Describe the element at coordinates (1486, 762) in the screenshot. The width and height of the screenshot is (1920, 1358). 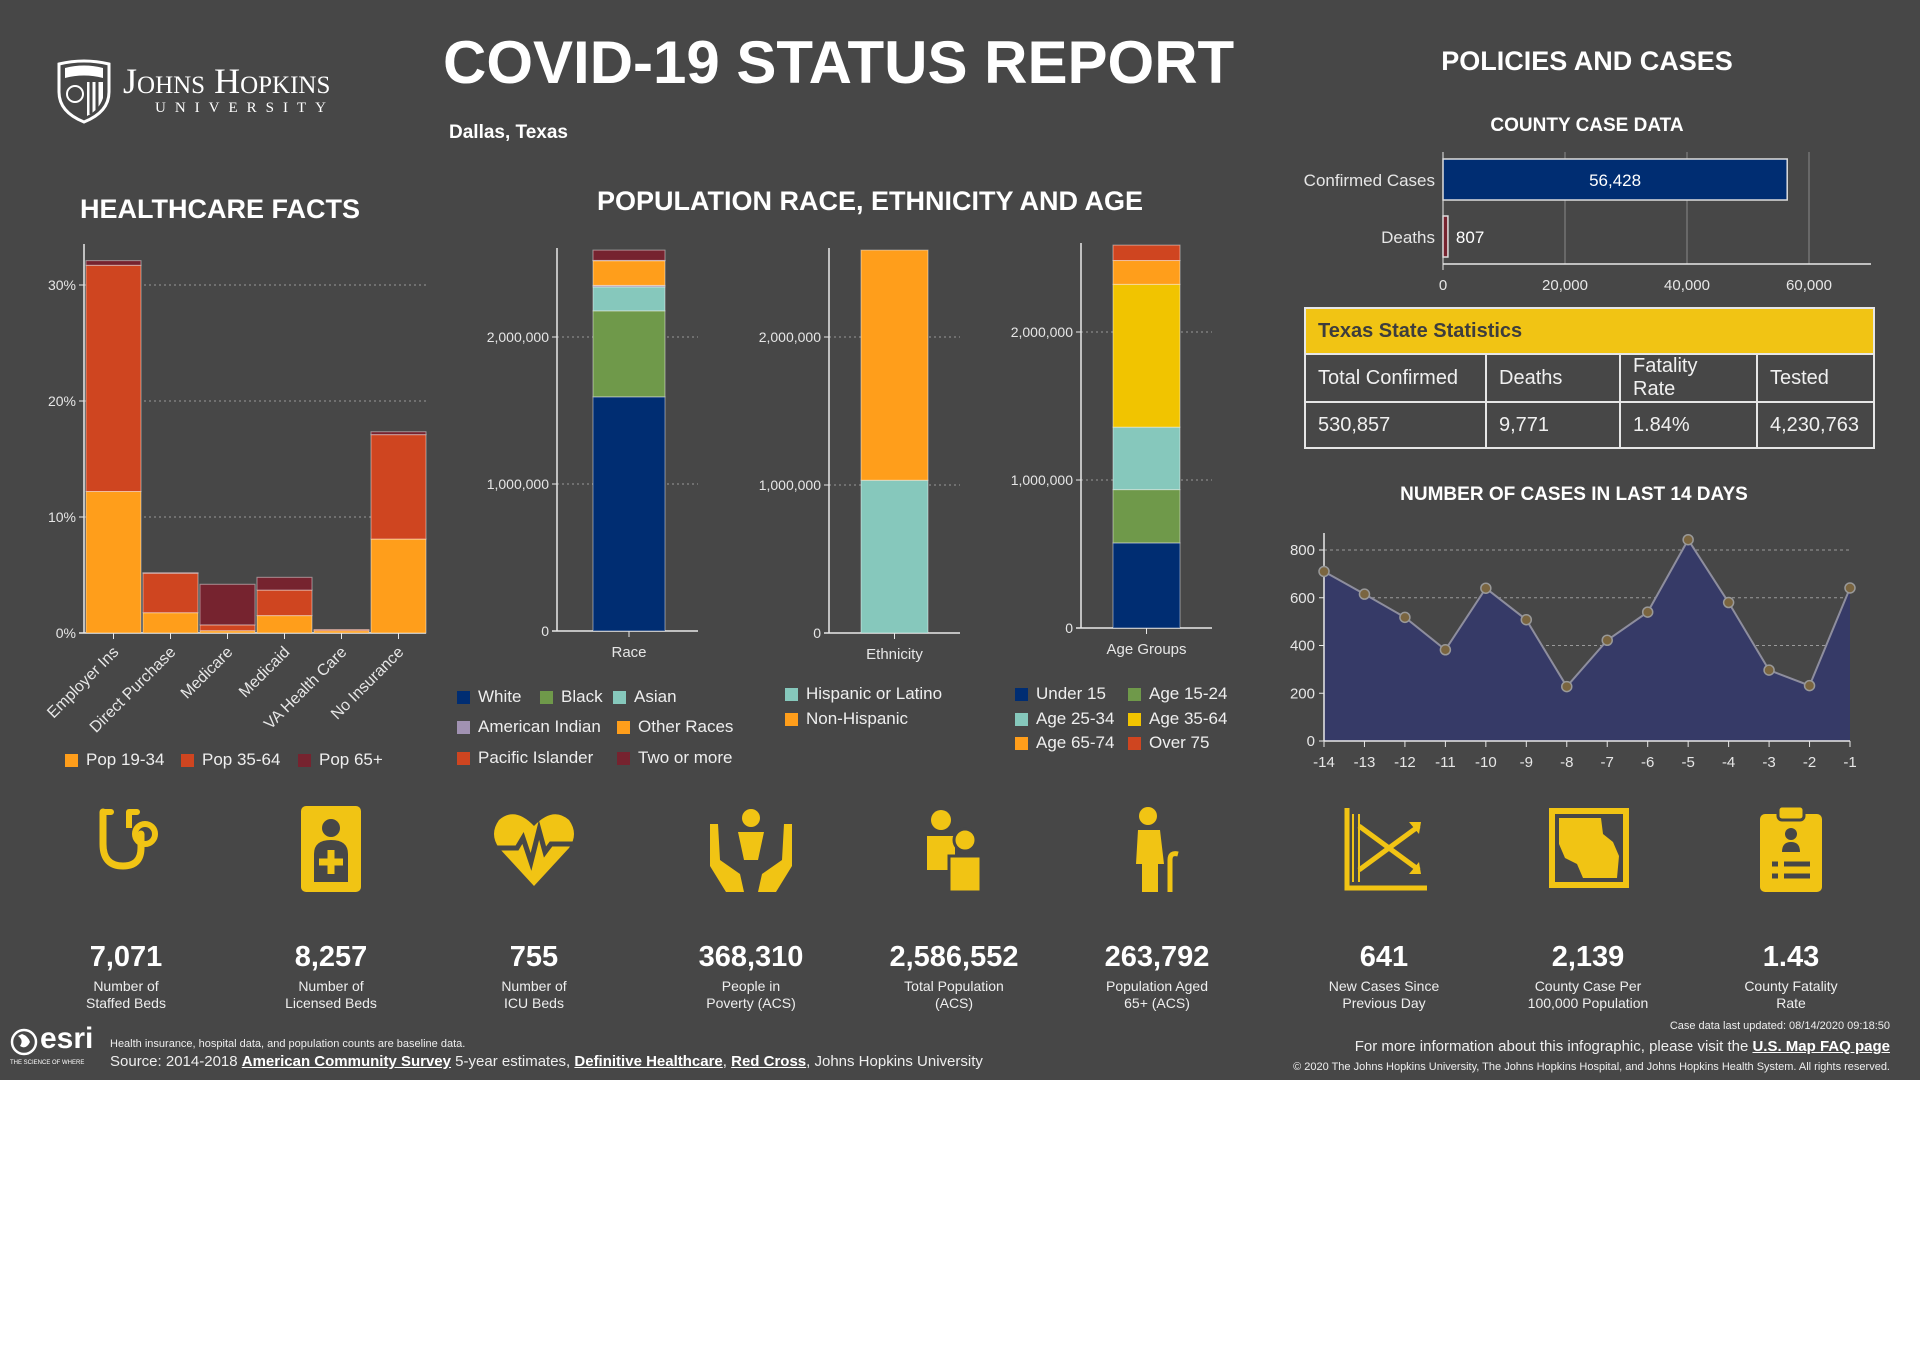
I see `x-tick-label: -10` at that location.